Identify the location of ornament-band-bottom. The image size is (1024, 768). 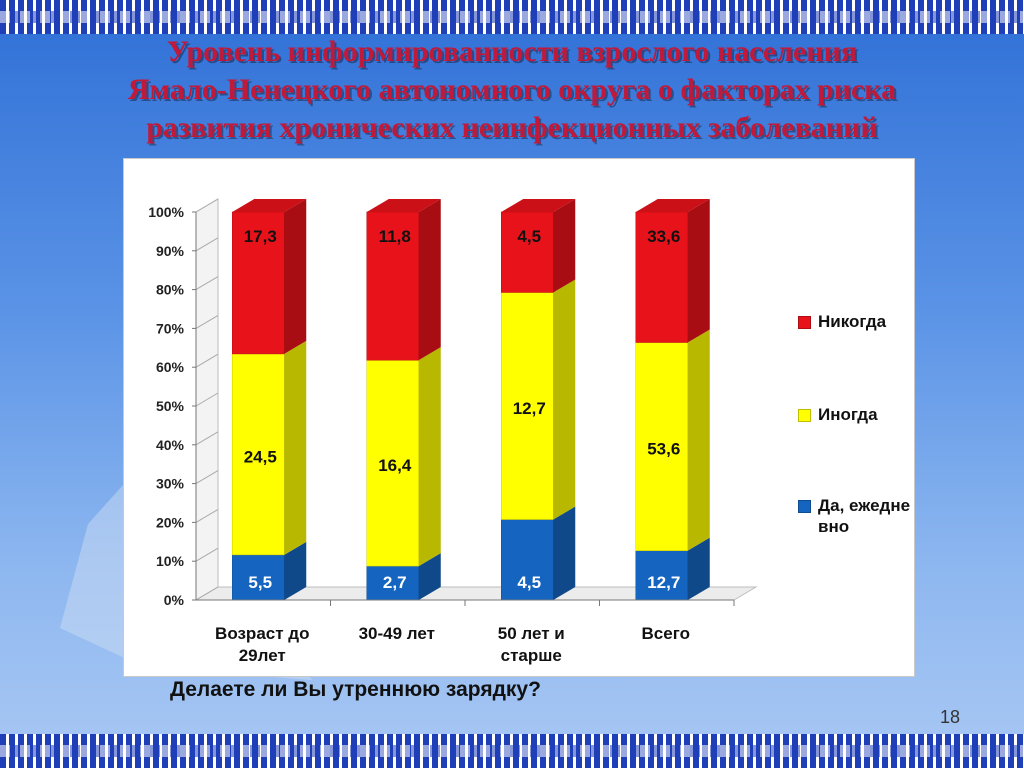
(512, 751).